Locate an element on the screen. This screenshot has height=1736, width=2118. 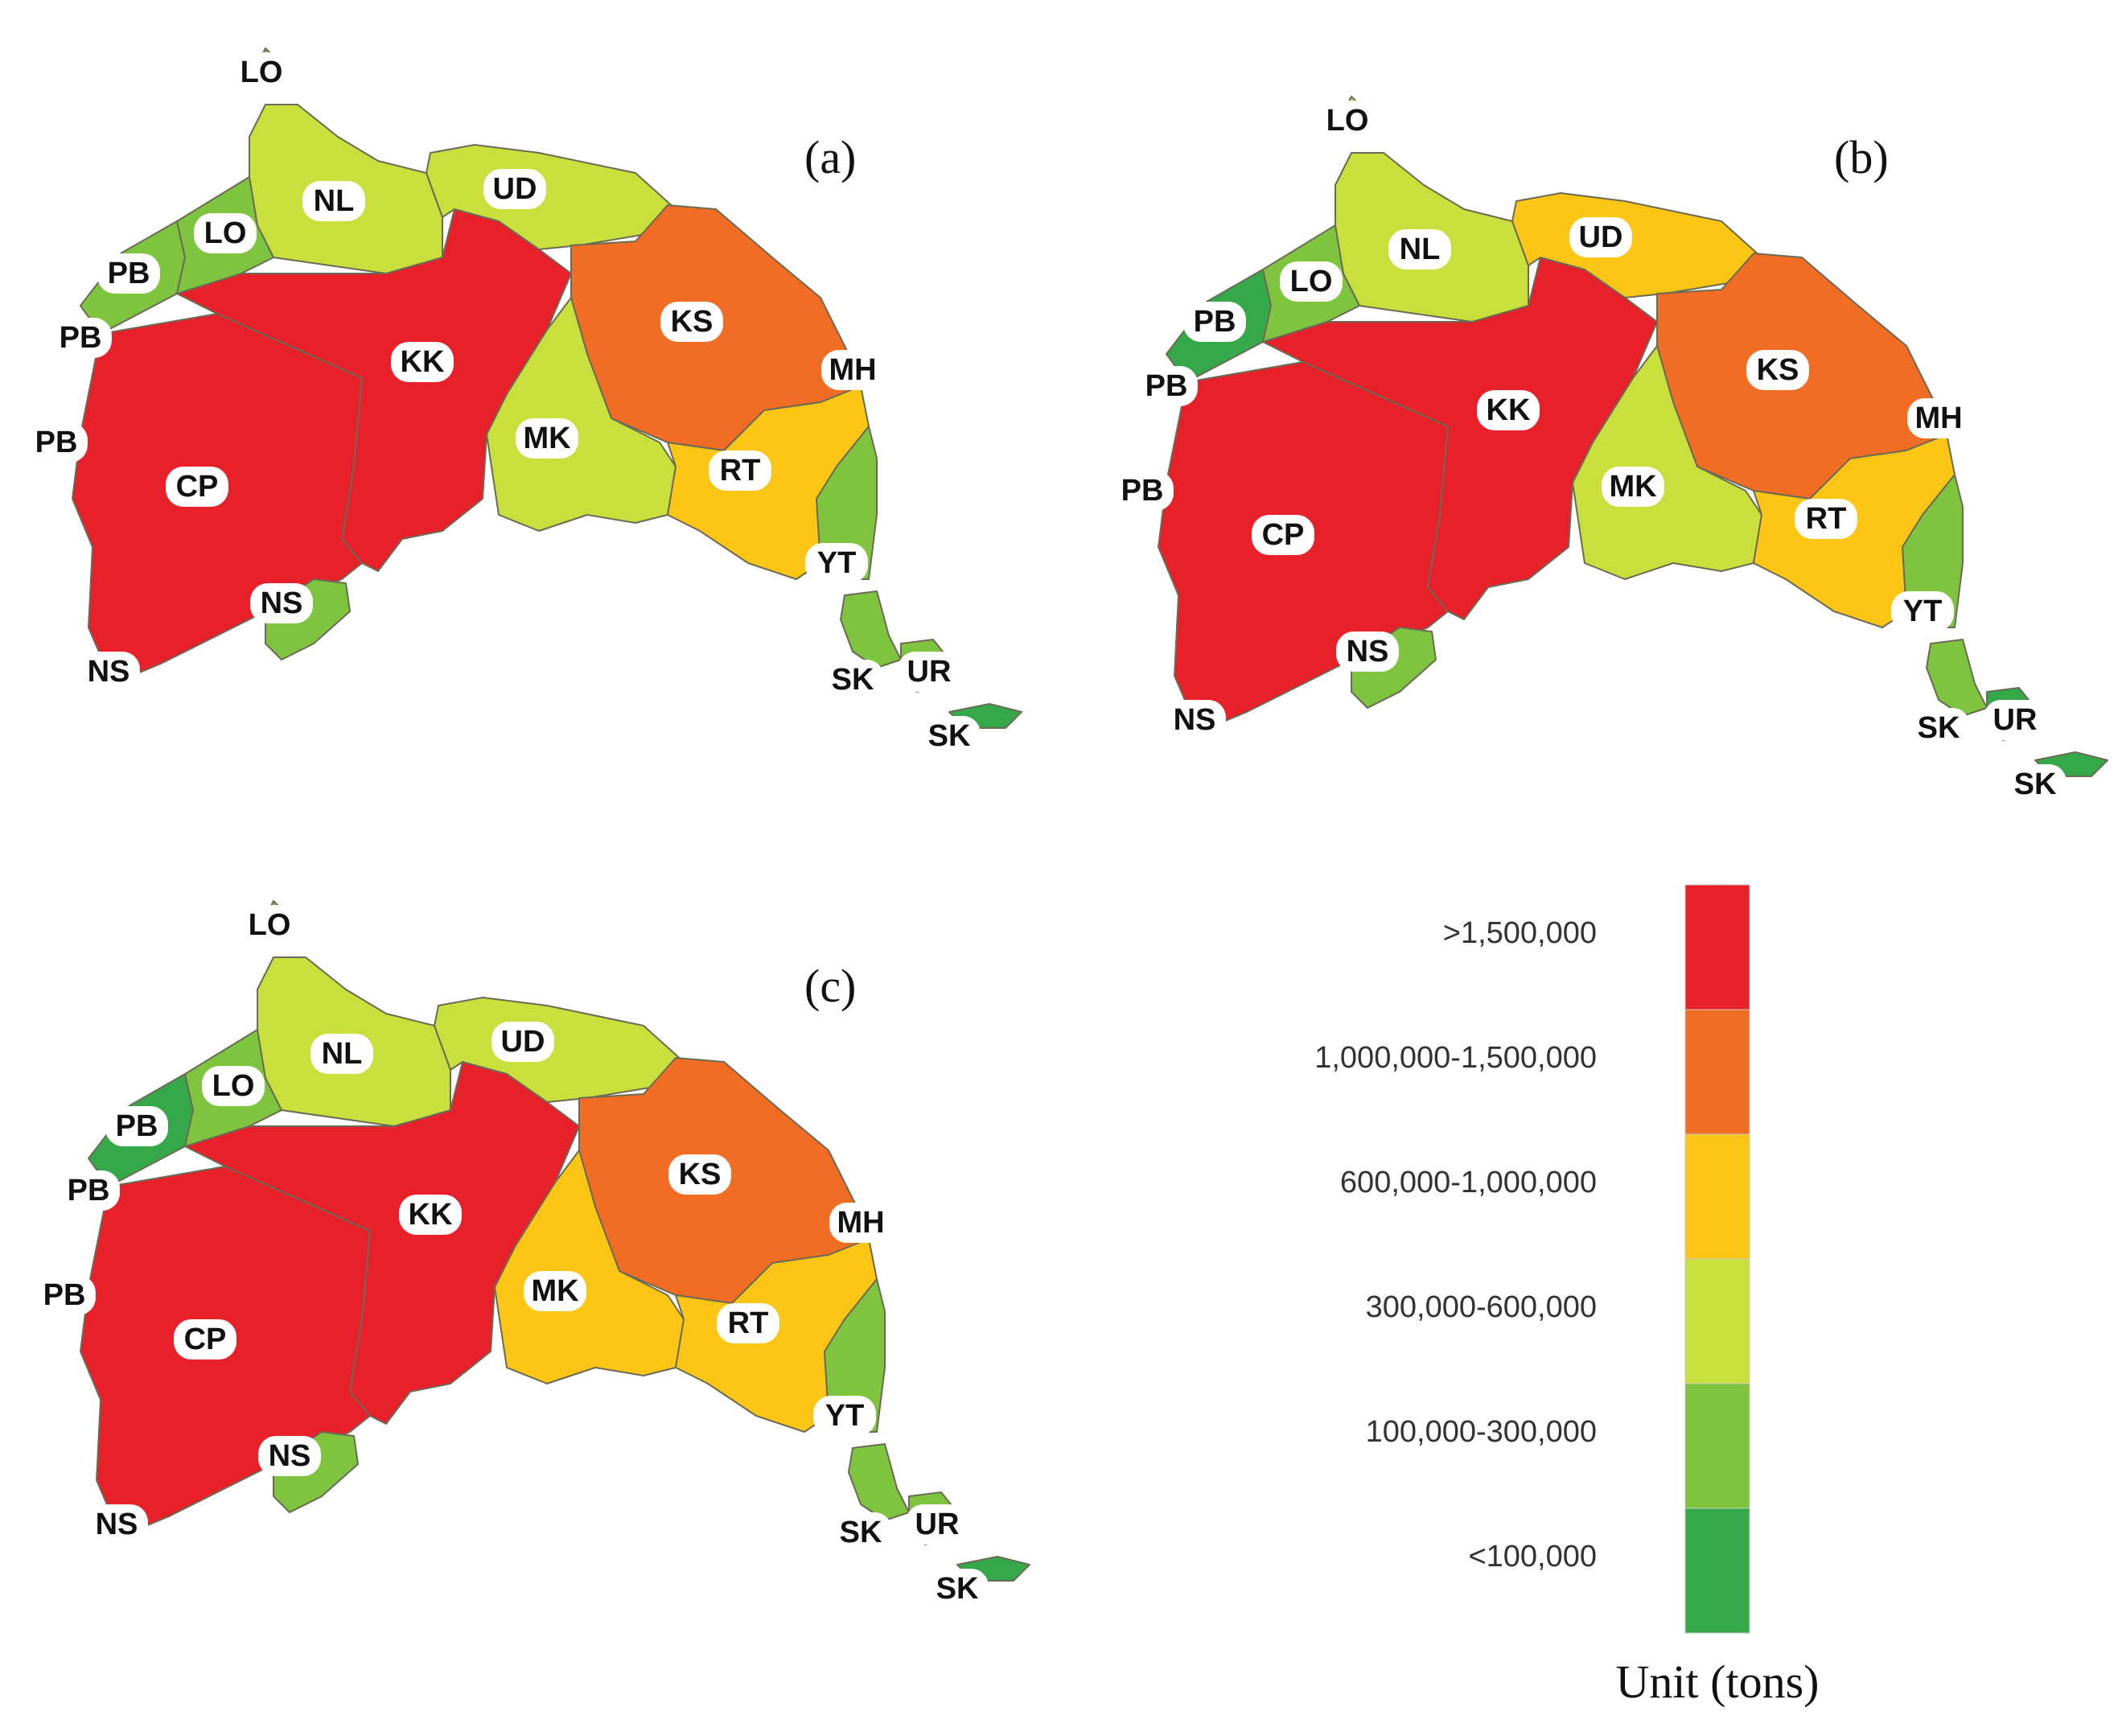
panel-tag: (c) is located at coordinates (830, 986).